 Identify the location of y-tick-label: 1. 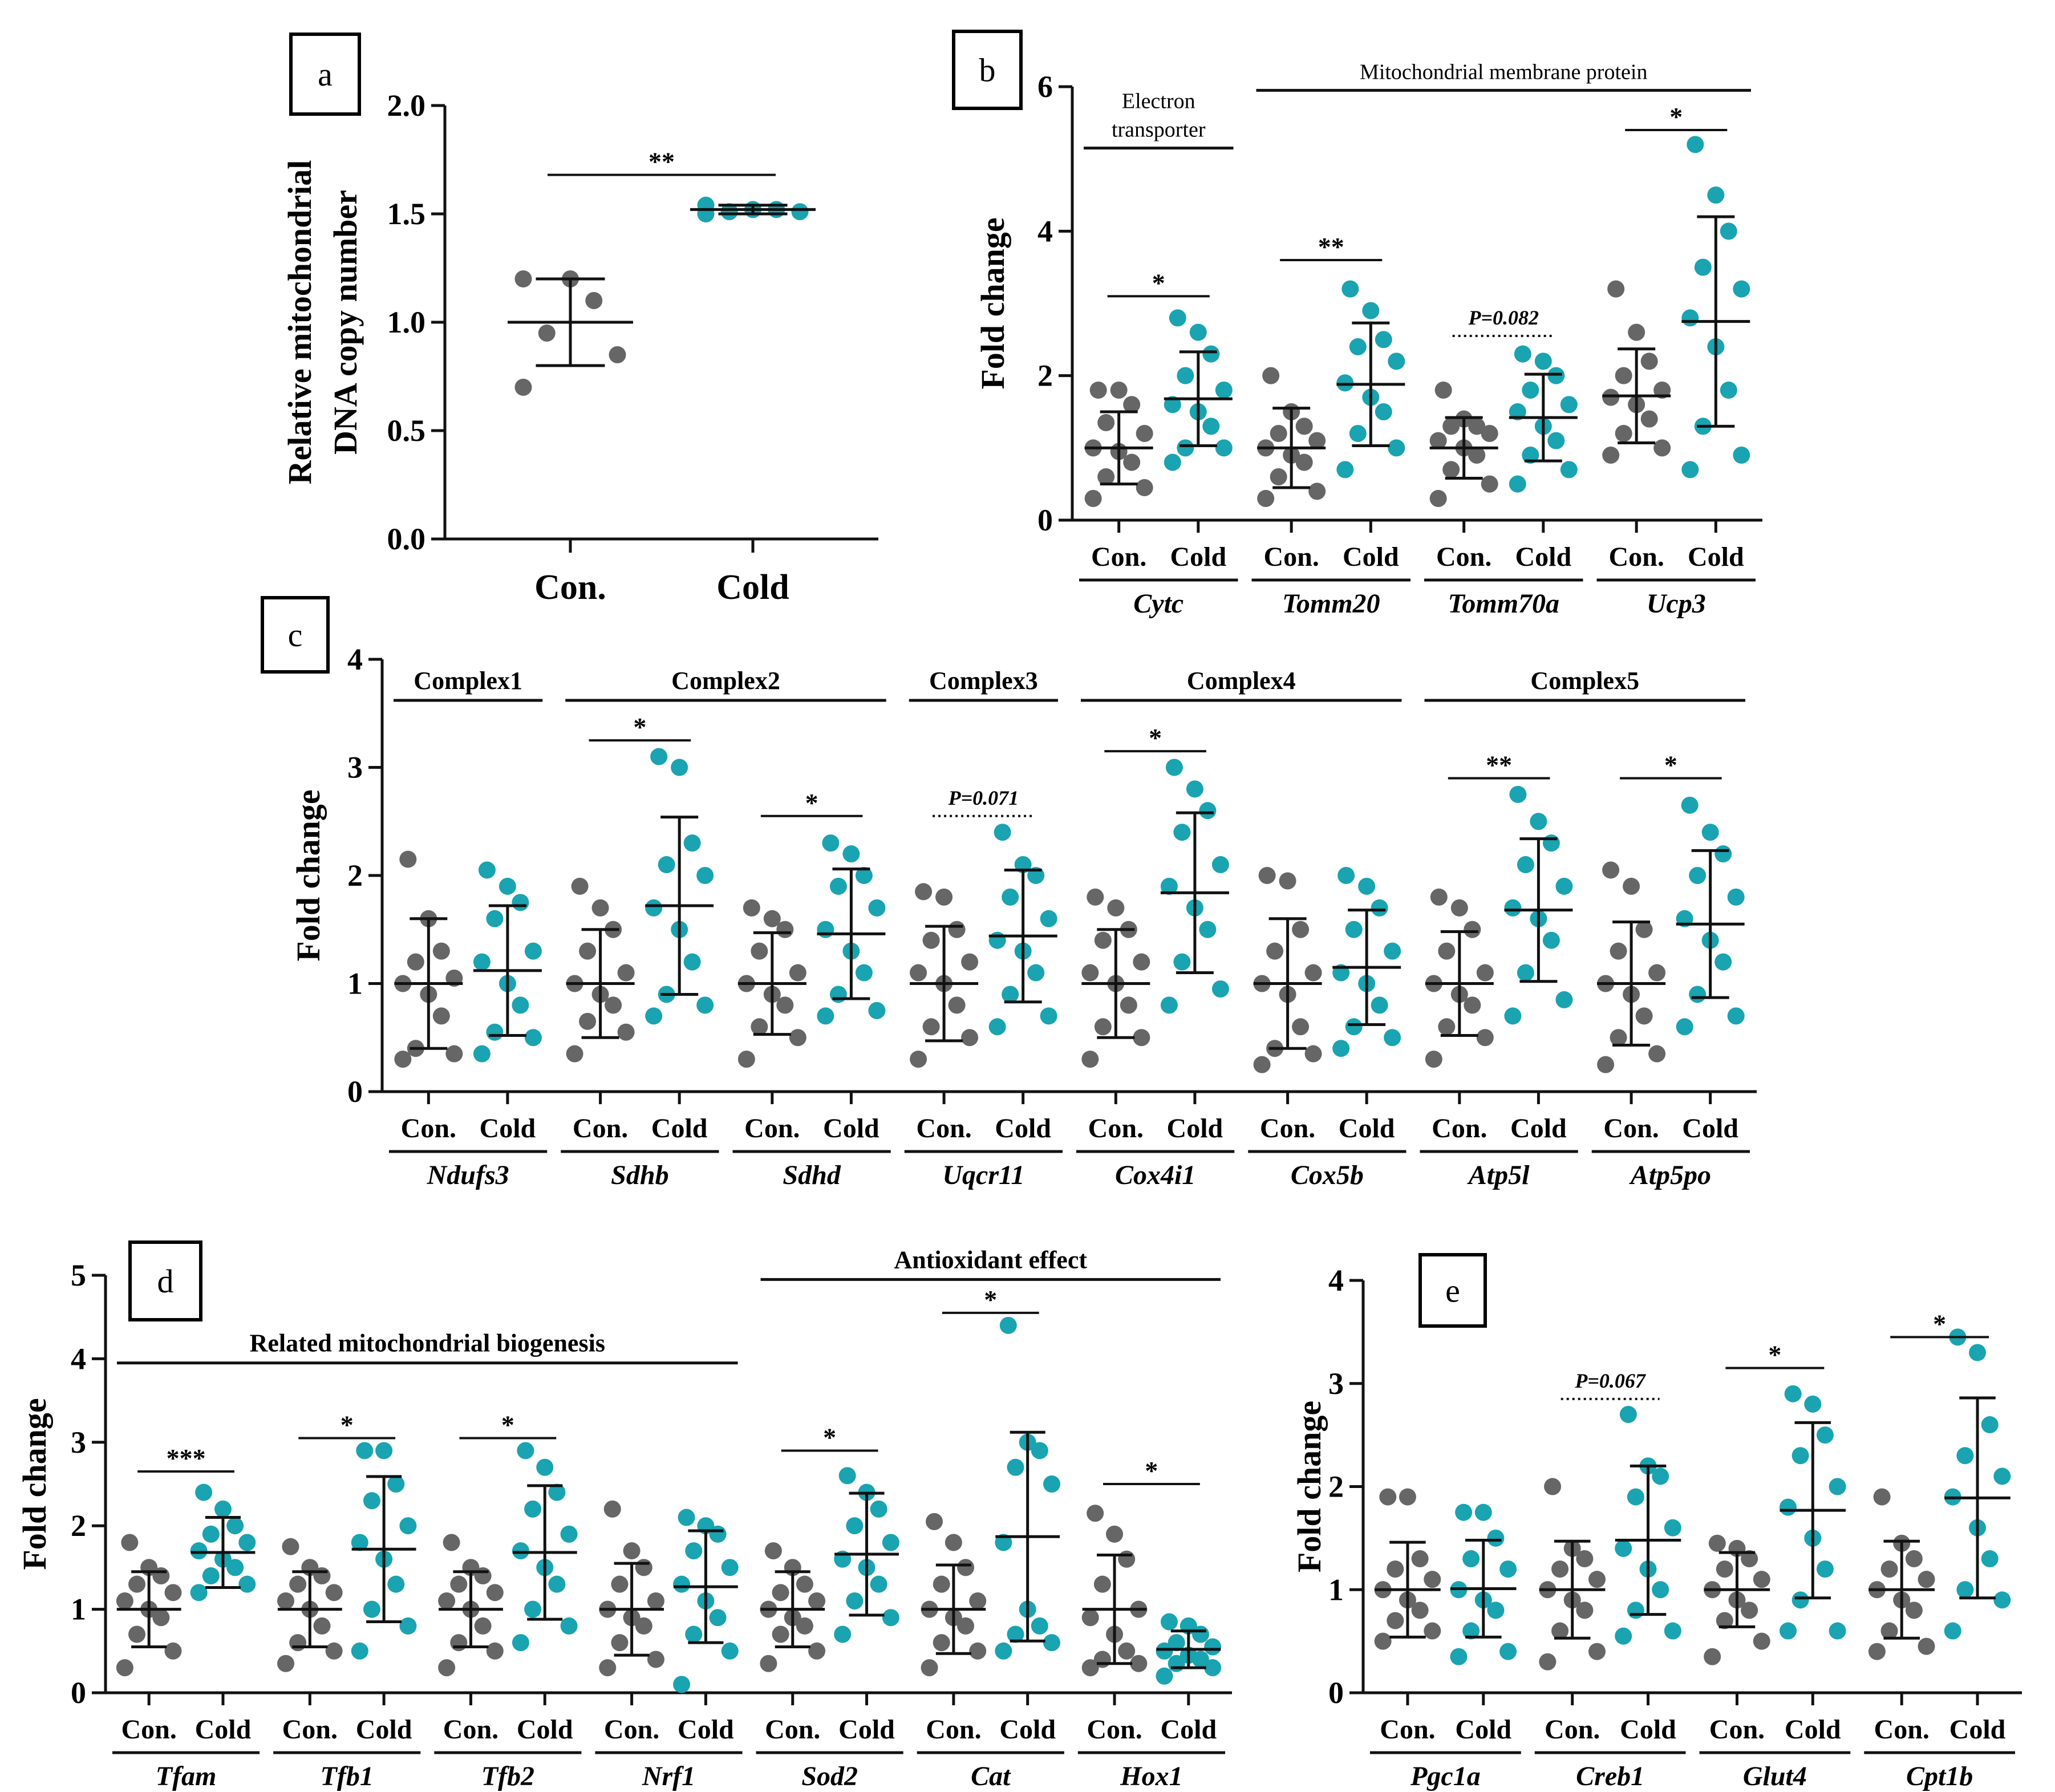
(78, 1609).